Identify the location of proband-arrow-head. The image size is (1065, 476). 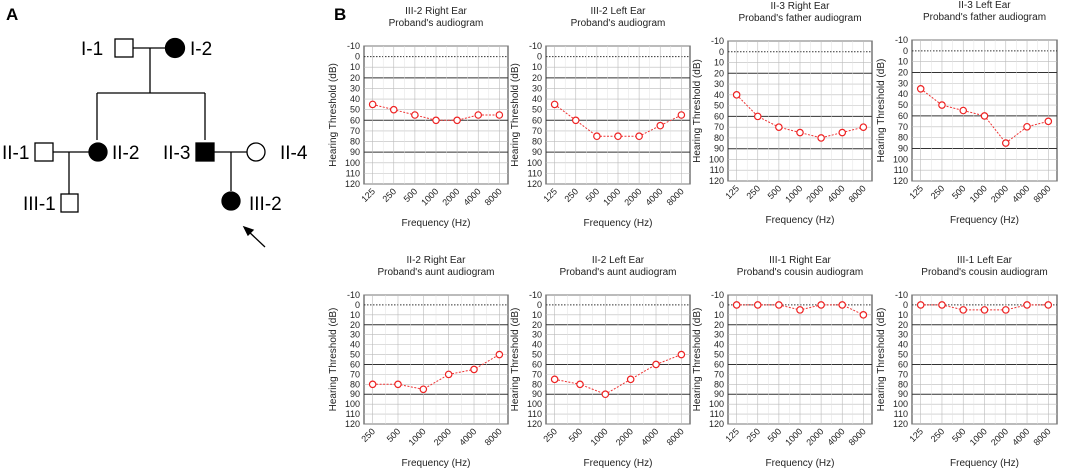
(248, 231).